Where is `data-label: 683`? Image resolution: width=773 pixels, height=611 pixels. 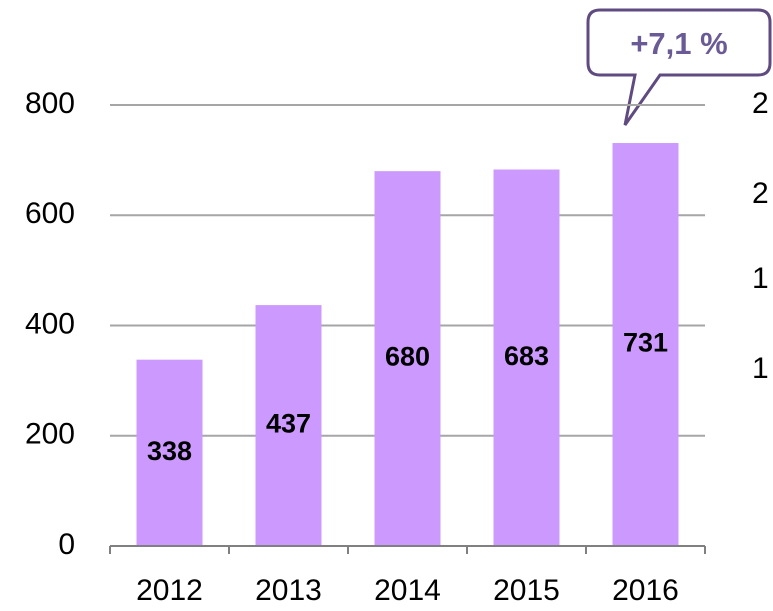
data-label: 683 is located at coordinates (526, 356).